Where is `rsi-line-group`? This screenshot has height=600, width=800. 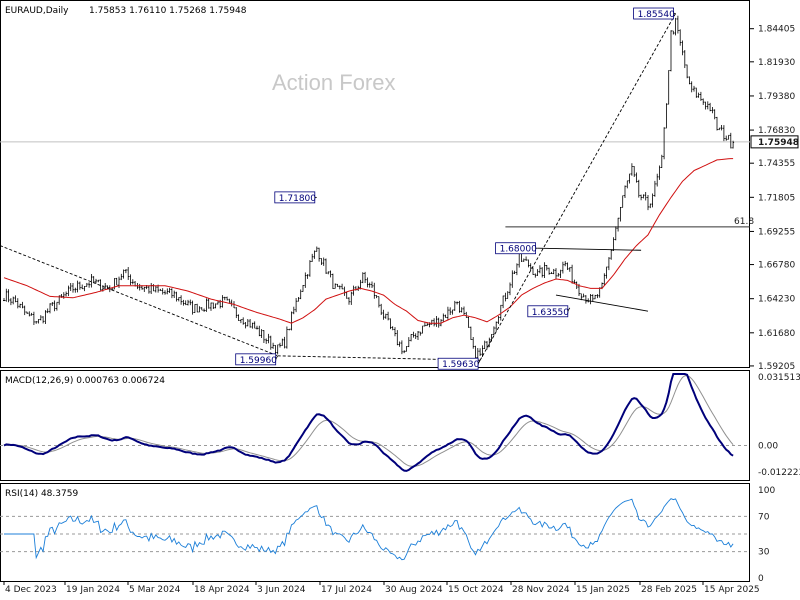
rsi-line-group is located at coordinates (369, 529).